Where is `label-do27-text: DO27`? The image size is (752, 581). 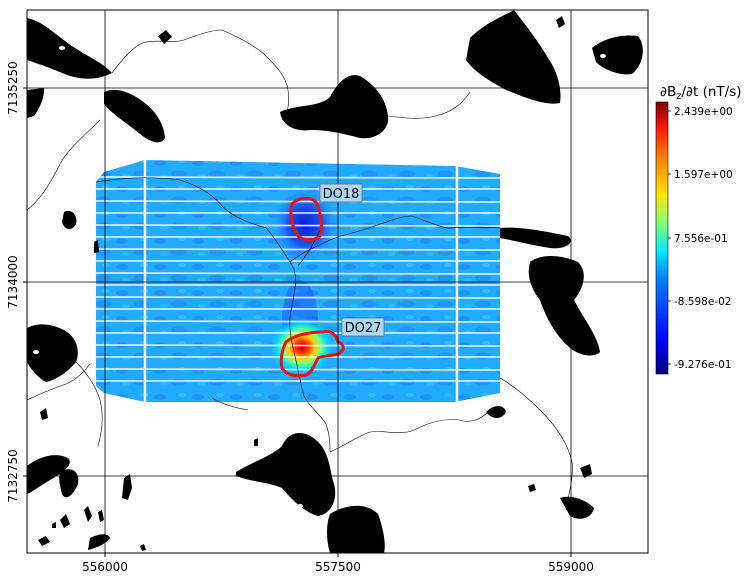
label-do27-text: DO27 is located at coordinates (363, 328).